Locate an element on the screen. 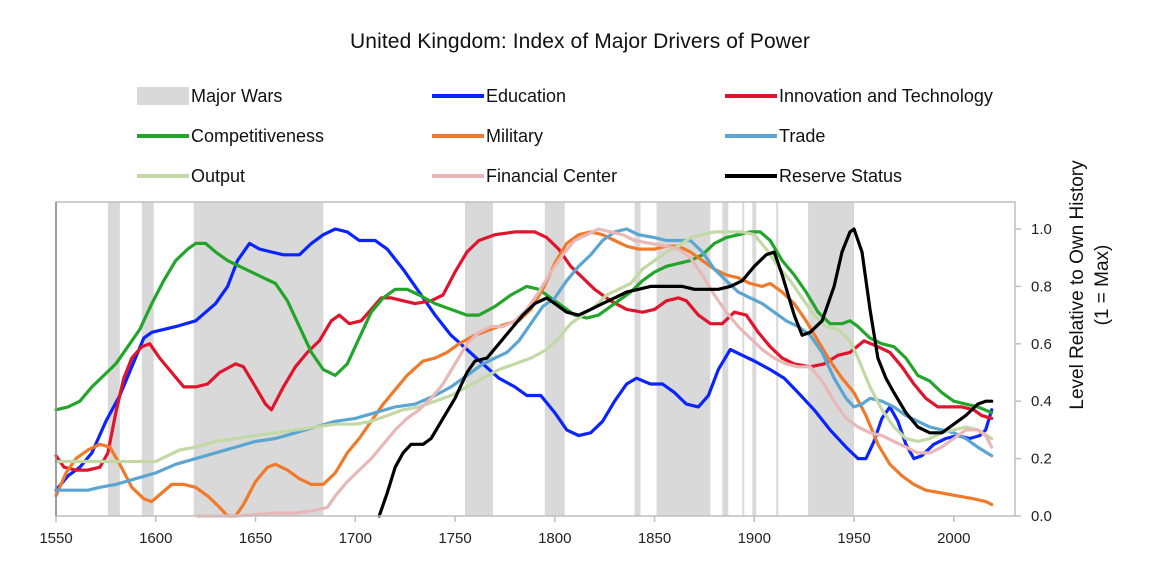 Image resolution: width=1160 pixels, height=568 pixels. y-tick-label: 0.0 is located at coordinates (1041, 516).